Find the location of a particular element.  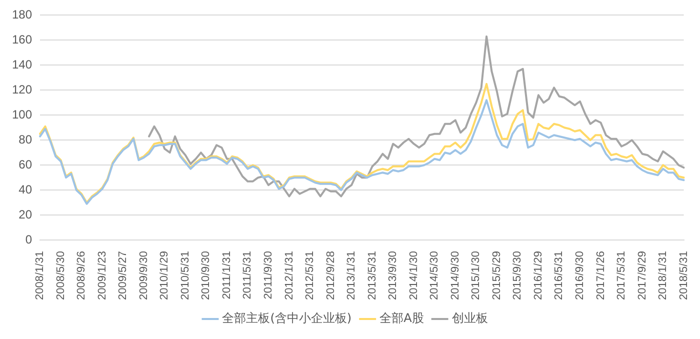

y-tick-label: 100 is located at coordinates (22, 114).